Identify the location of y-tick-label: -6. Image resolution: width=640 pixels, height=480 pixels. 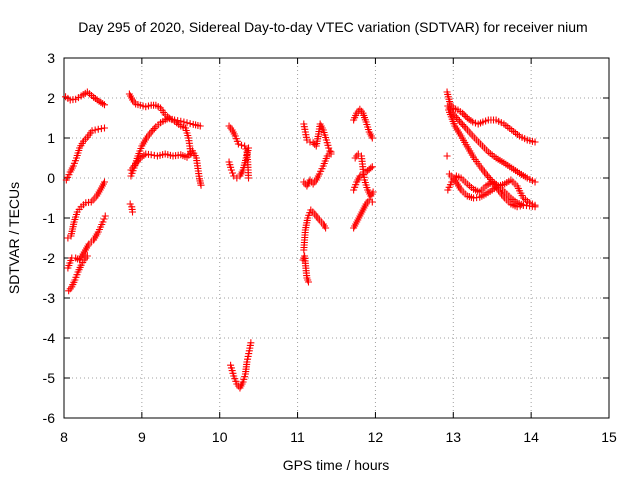
(49, 418).